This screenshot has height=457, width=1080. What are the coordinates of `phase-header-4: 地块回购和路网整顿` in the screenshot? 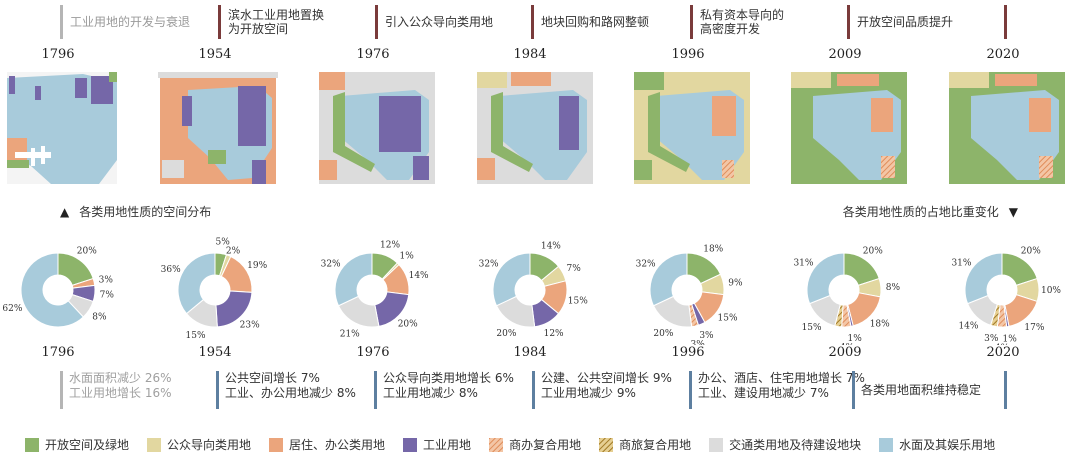 It's located at (590, 22).